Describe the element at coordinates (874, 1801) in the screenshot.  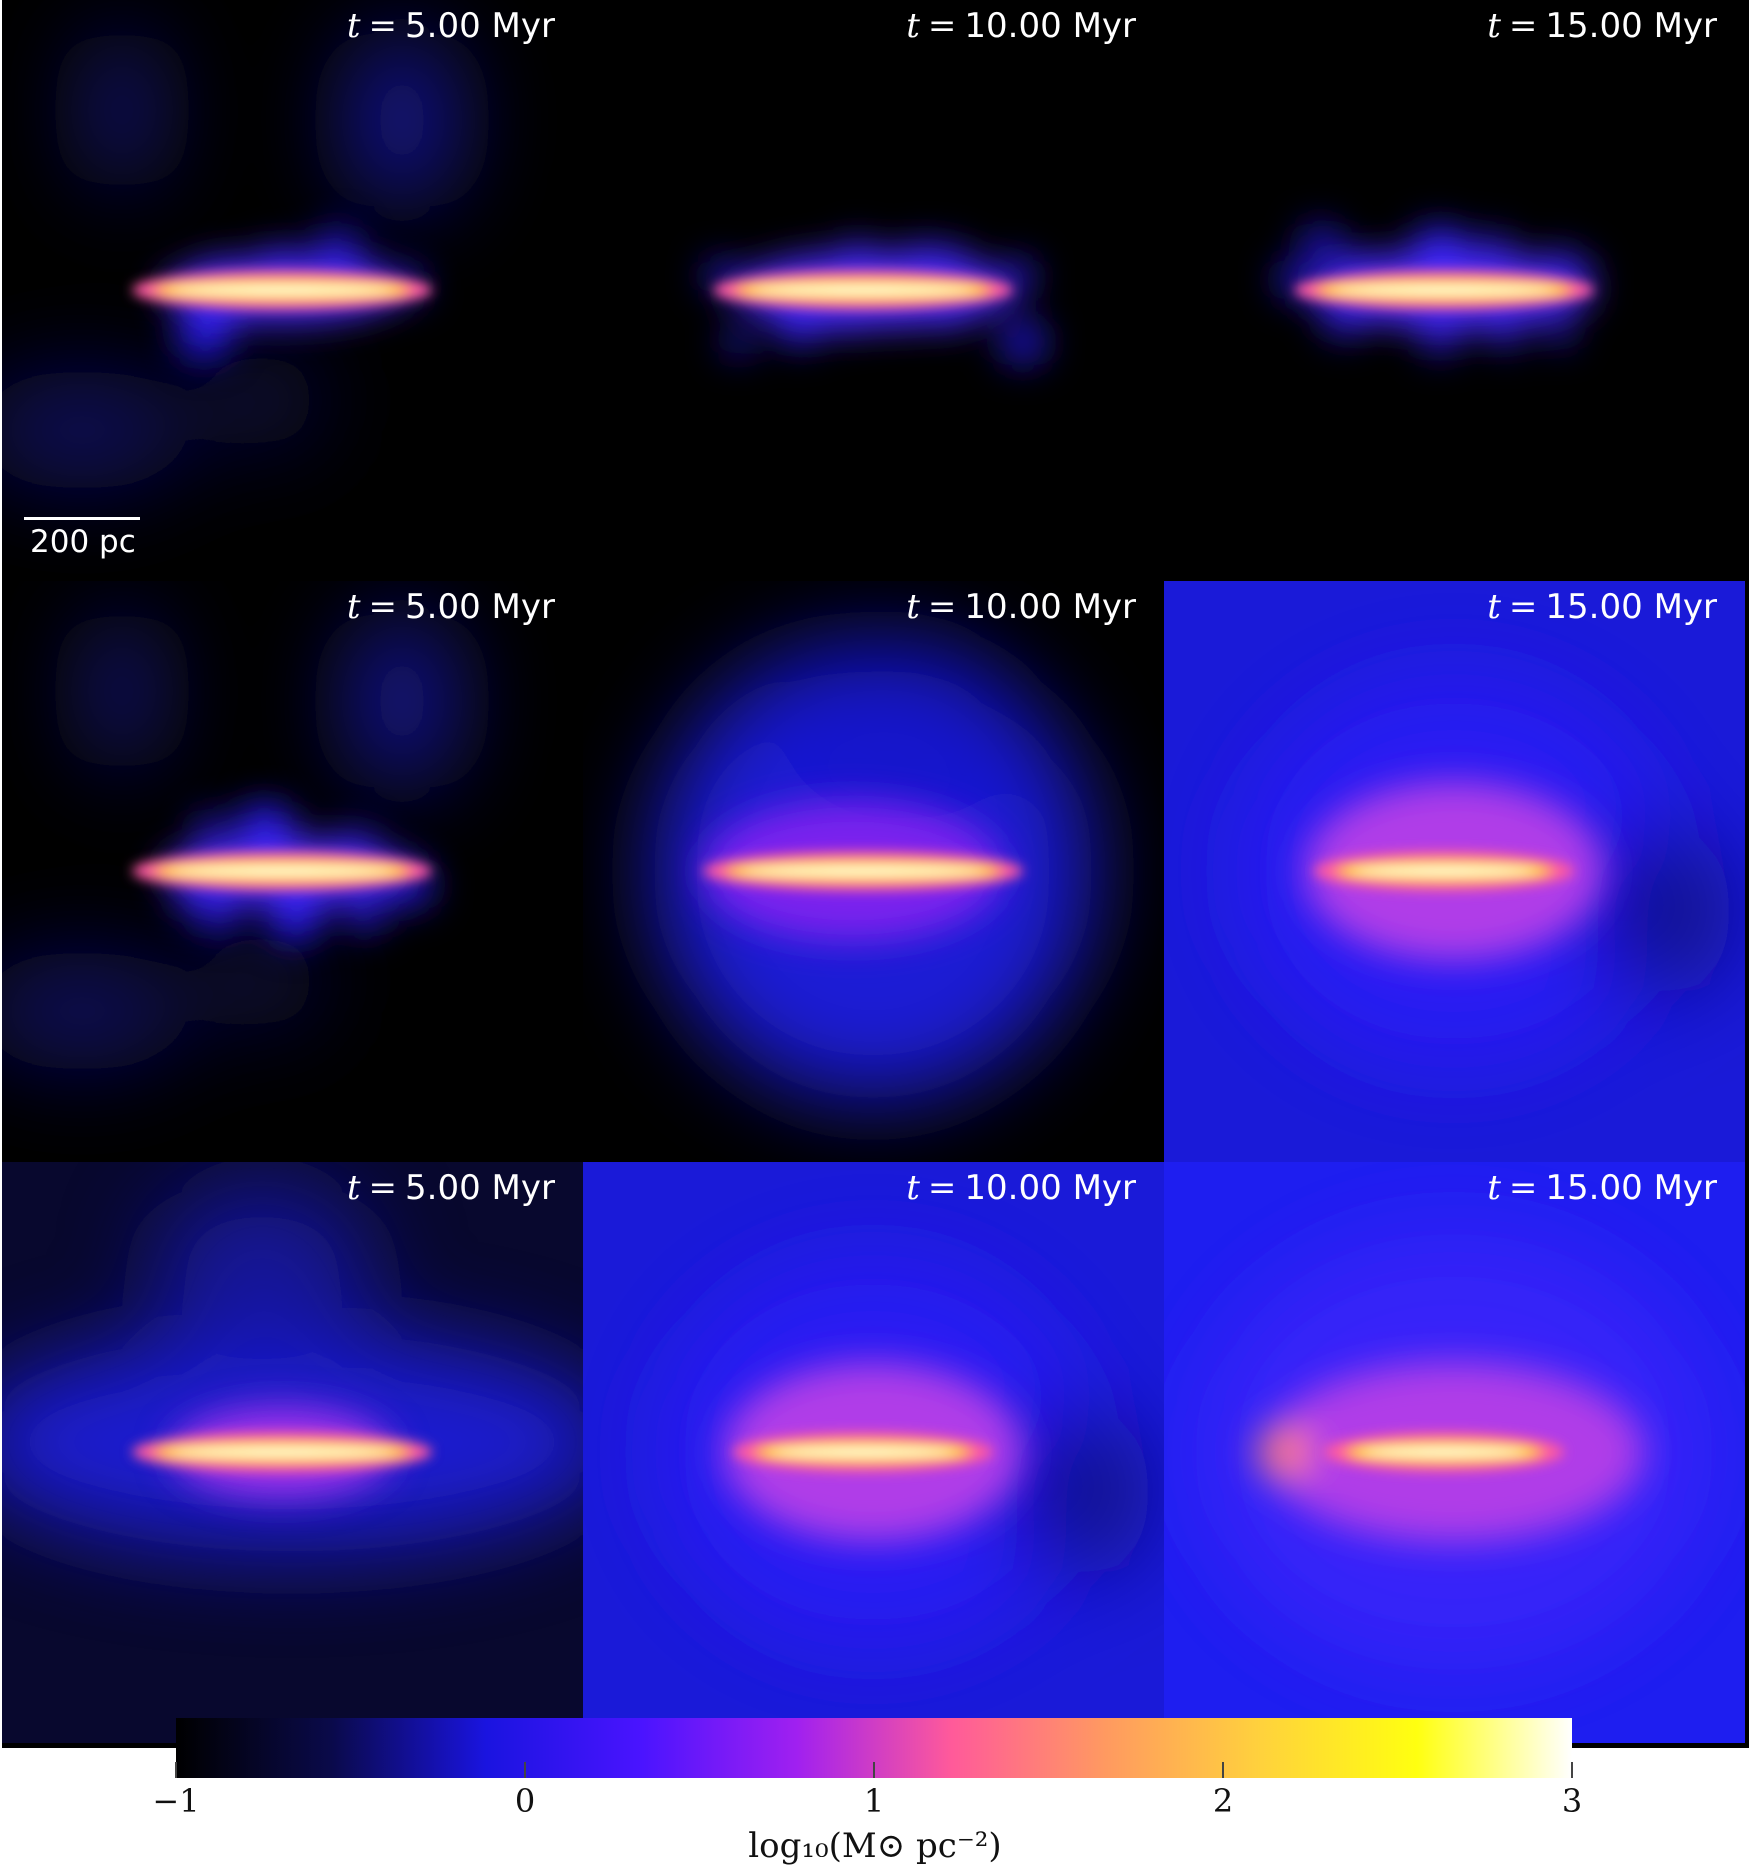
I see `colorbar-tick-label: 1` at that location.